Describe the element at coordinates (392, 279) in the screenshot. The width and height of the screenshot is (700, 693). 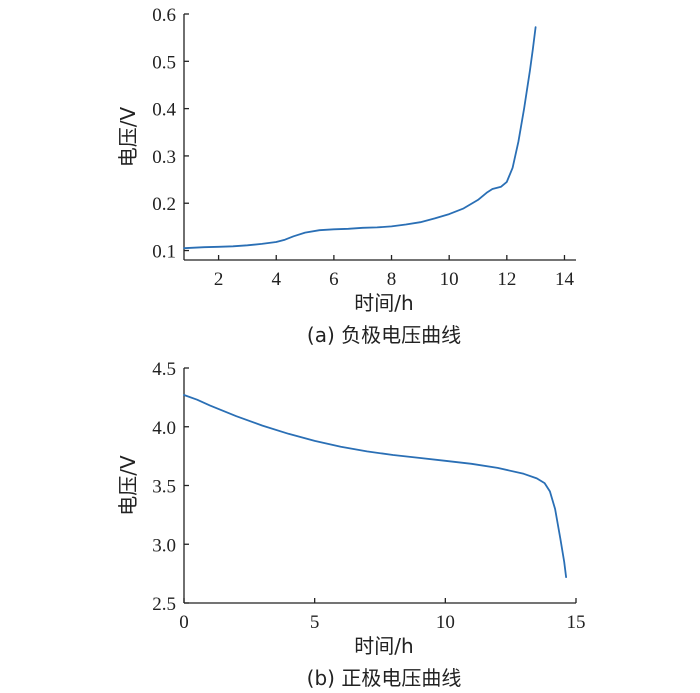
I see `x-tick-label: 8` at that location.